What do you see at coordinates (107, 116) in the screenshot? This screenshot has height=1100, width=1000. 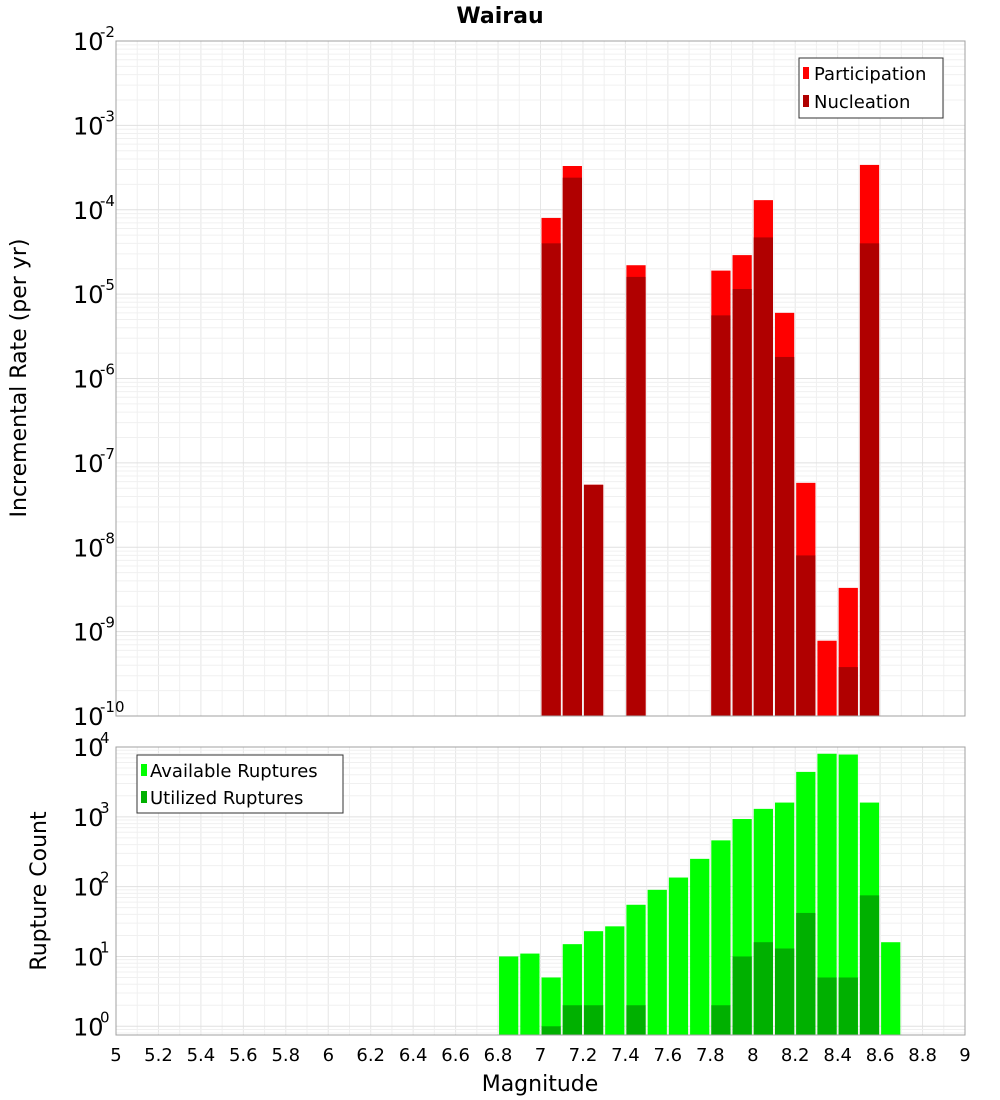 I see `top-y-tick-exponent: -3` at bounding box center [107, 116].